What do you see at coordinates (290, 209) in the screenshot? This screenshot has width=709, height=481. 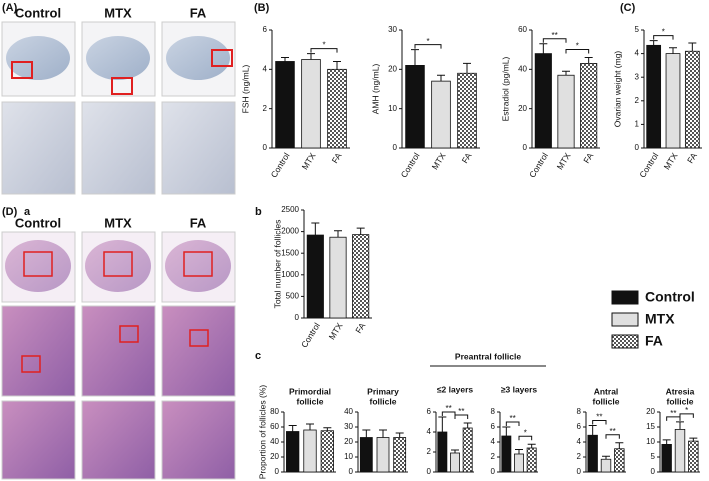 I see `y-tick-label: 2500` at bounding box center [290, 209].